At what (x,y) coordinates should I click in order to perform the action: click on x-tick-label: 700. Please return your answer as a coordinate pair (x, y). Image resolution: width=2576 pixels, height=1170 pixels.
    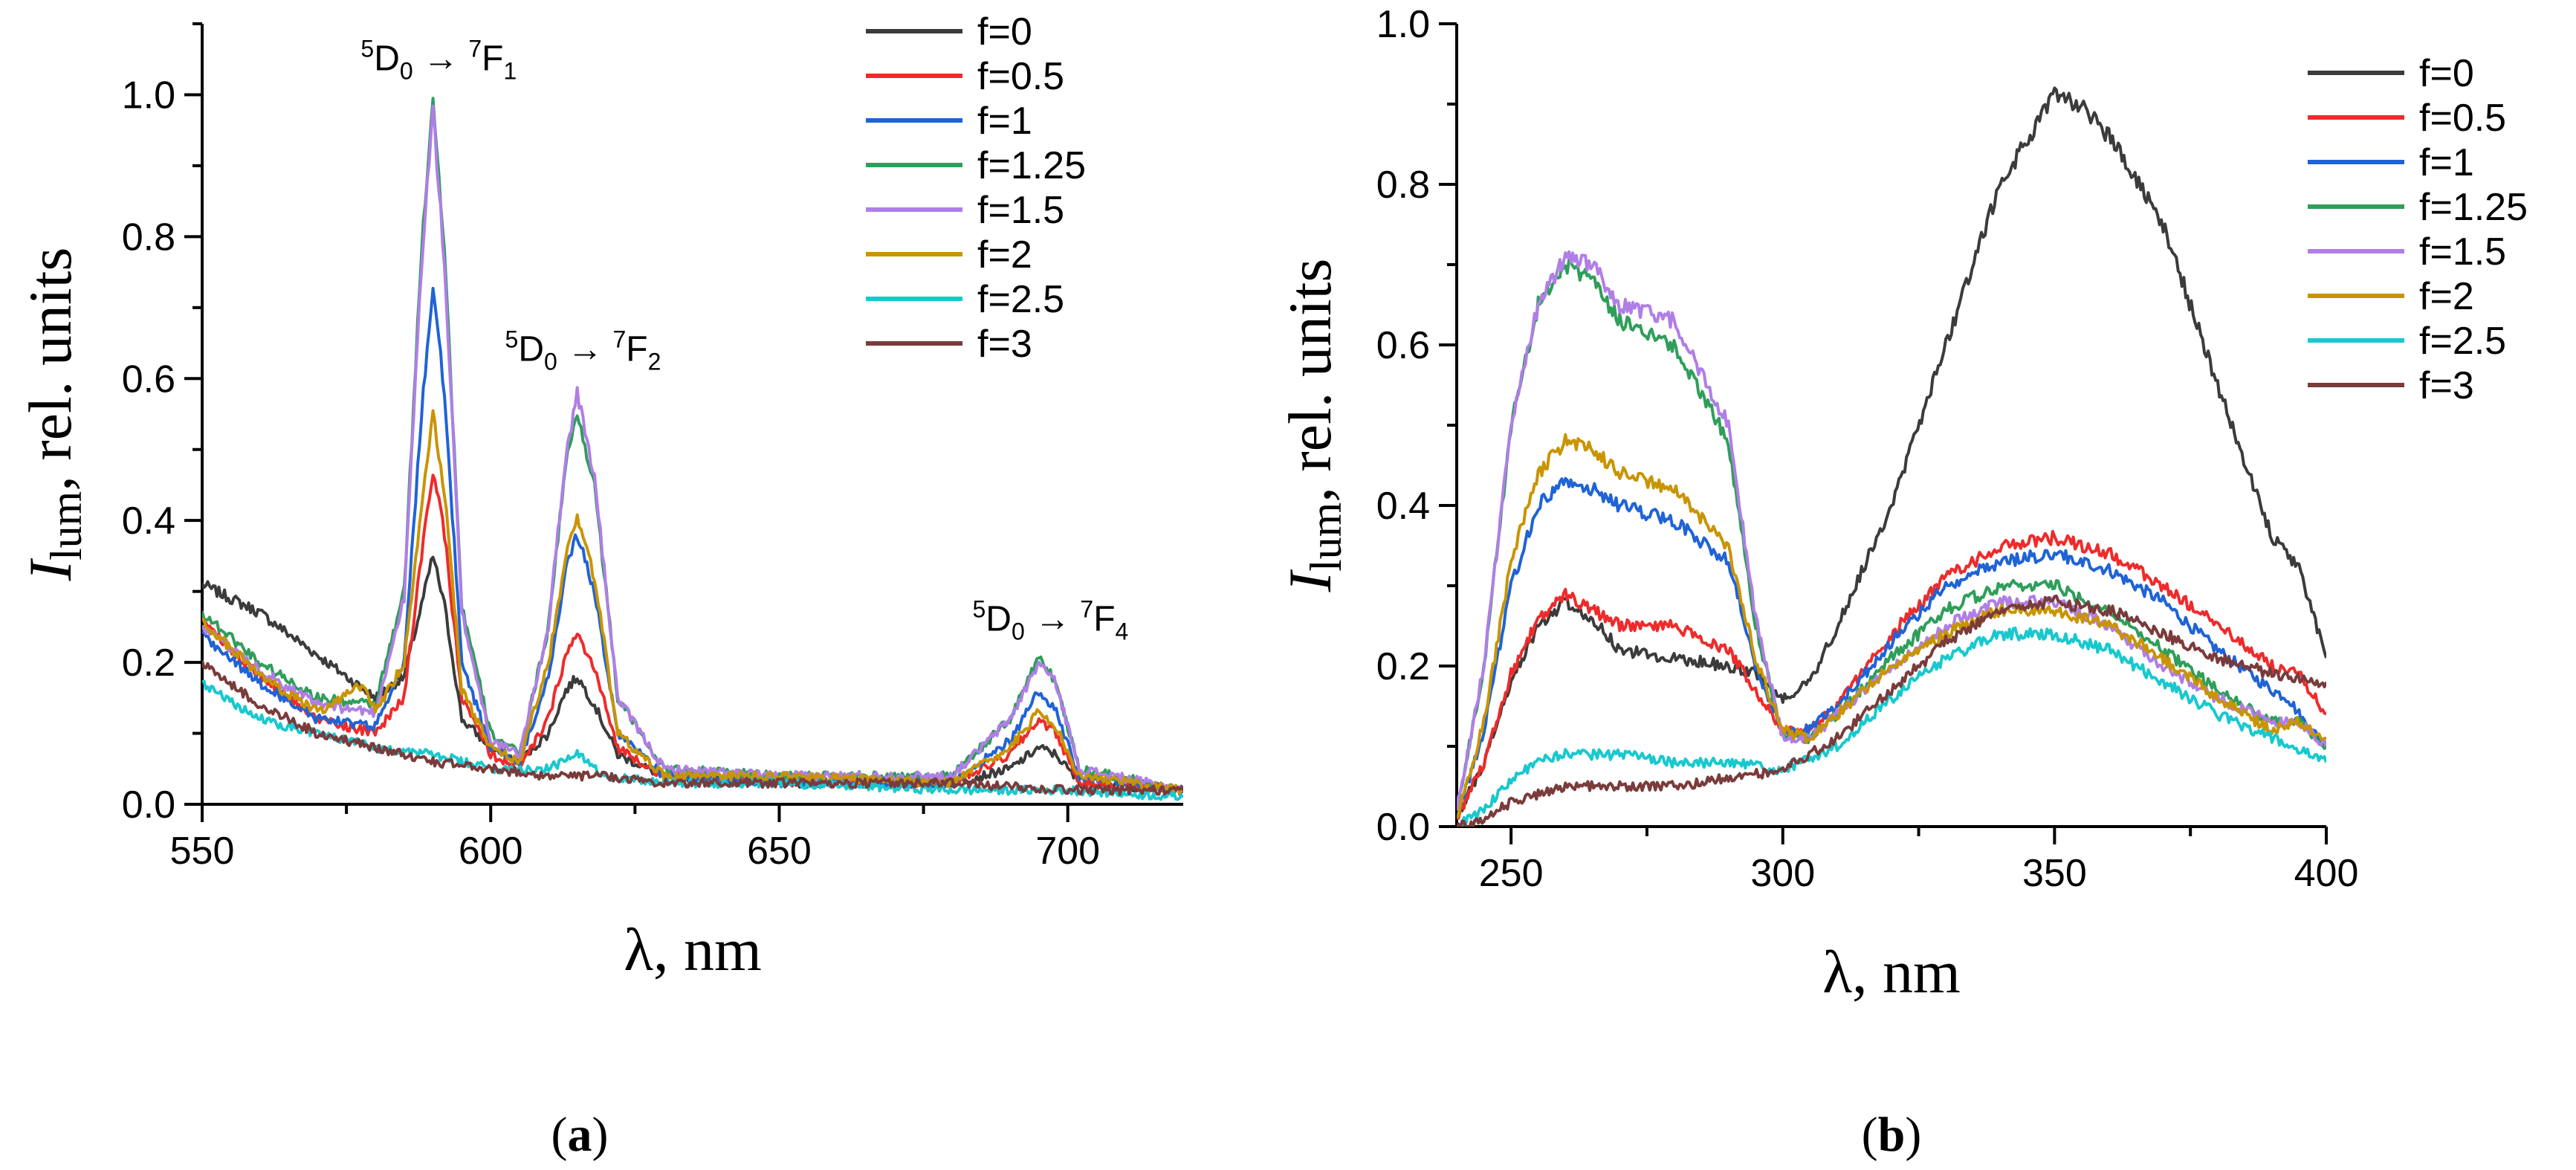
    Looking at the image, I should click on (1067, 851).